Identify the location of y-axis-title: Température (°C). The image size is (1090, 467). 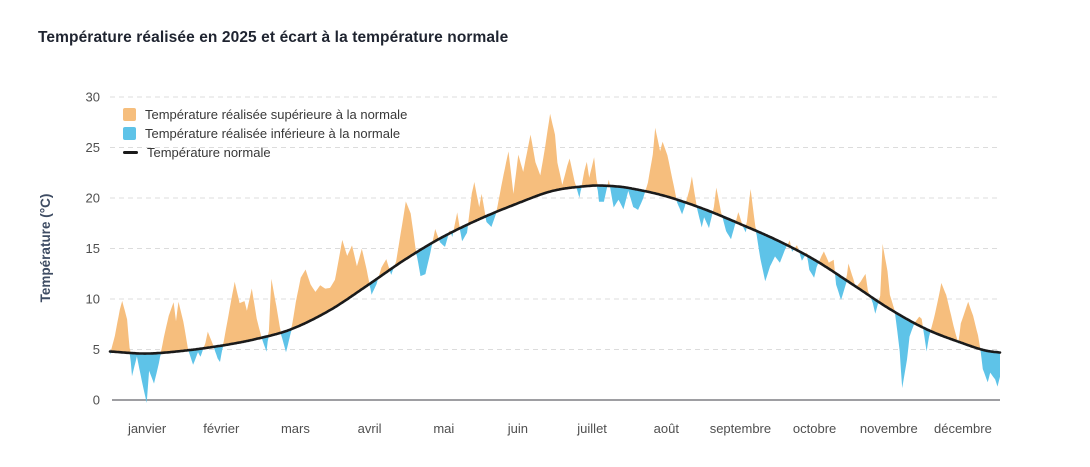
(45, 248).